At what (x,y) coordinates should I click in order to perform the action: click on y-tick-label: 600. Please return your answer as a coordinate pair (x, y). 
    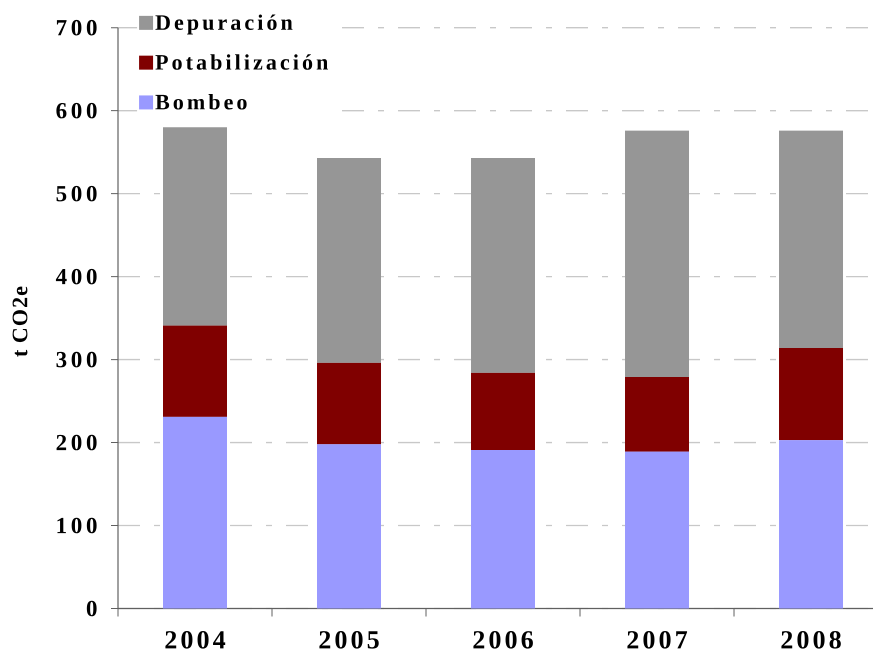
    Looking at the image, I should click on (76, 110).